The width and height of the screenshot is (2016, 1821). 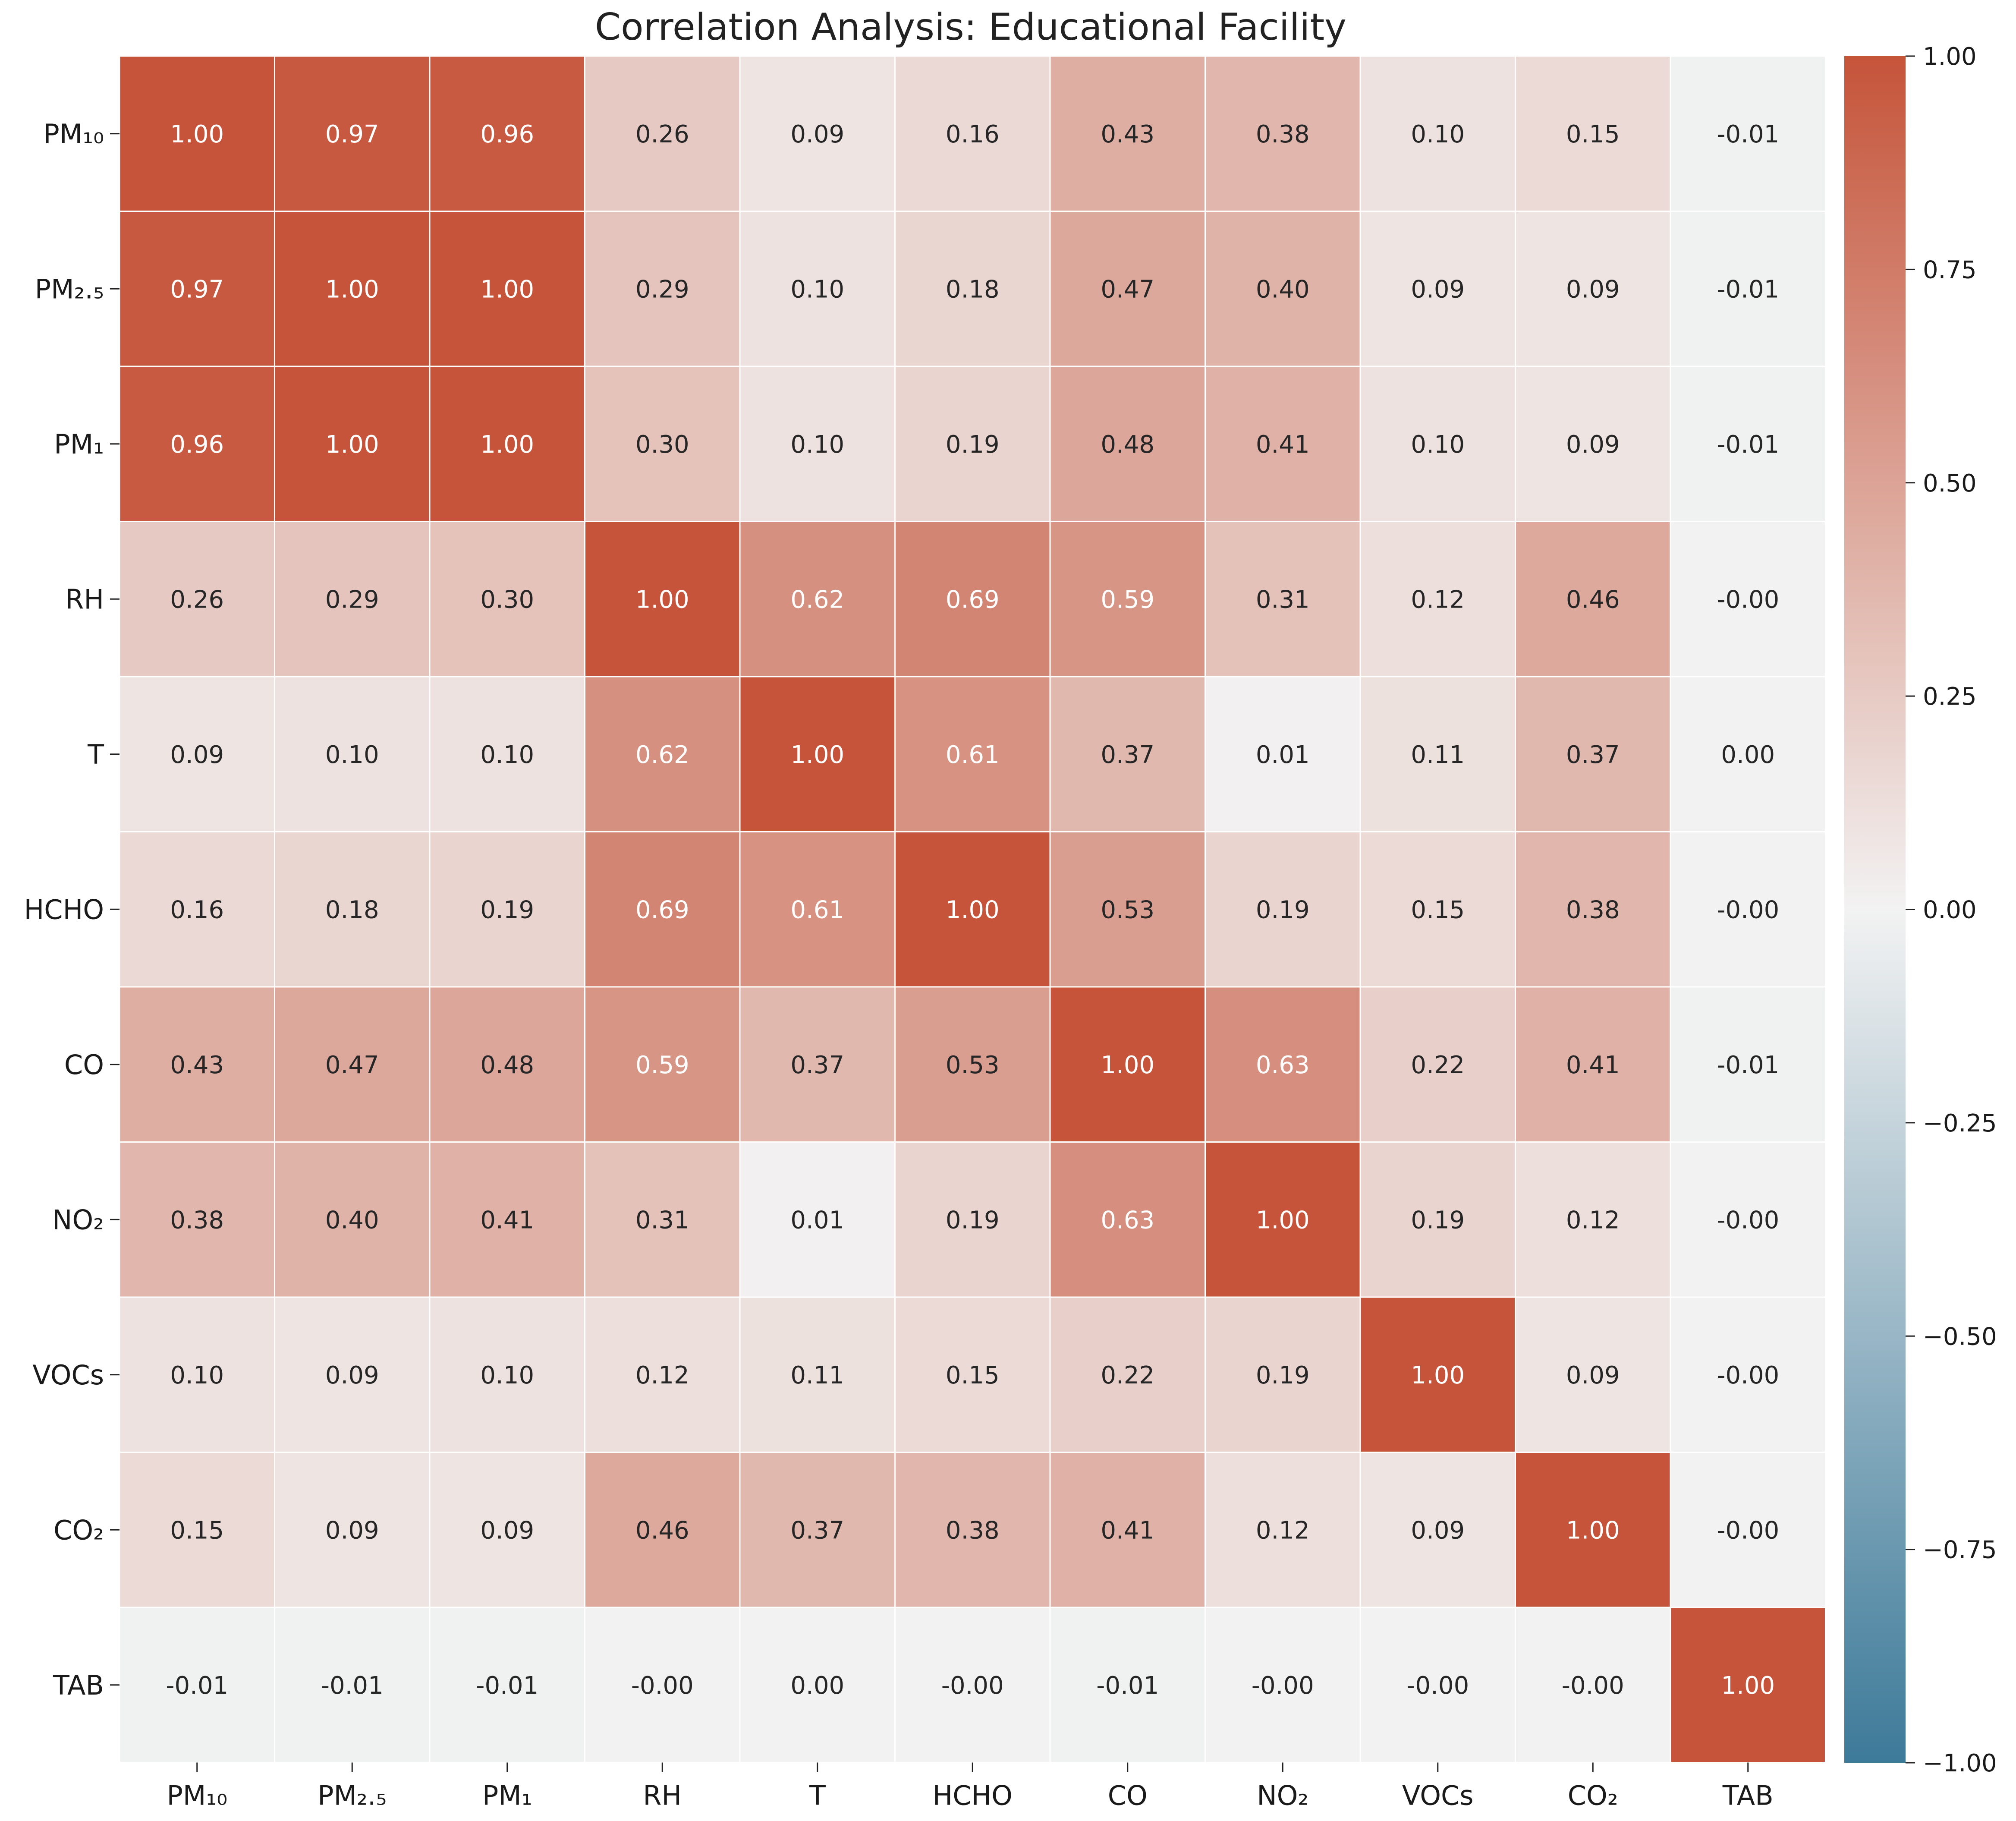 I want to click on cell-value-label: 0.61, so click(x=817, y=910).